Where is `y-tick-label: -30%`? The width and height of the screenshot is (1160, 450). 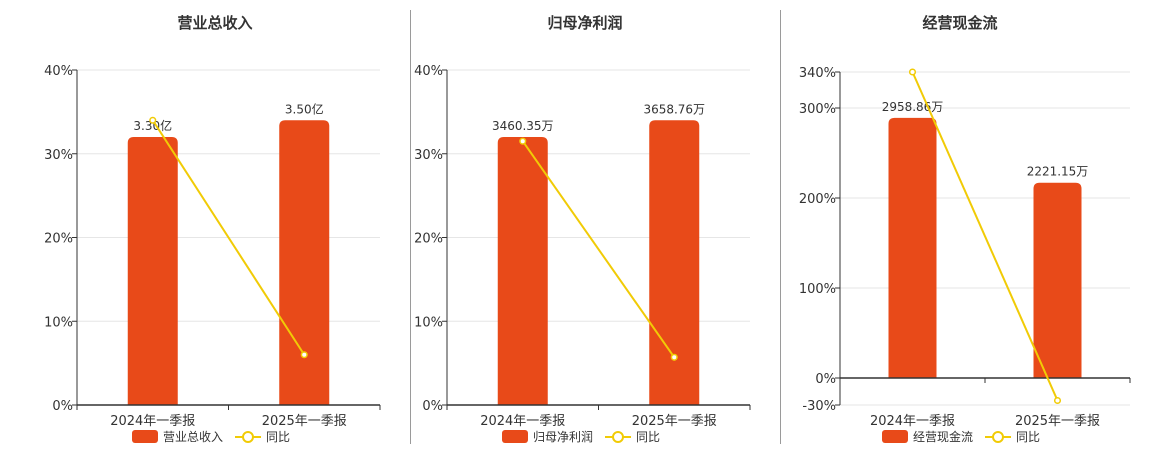 y-tick-label: -30% is located at coordinates (819, 406).